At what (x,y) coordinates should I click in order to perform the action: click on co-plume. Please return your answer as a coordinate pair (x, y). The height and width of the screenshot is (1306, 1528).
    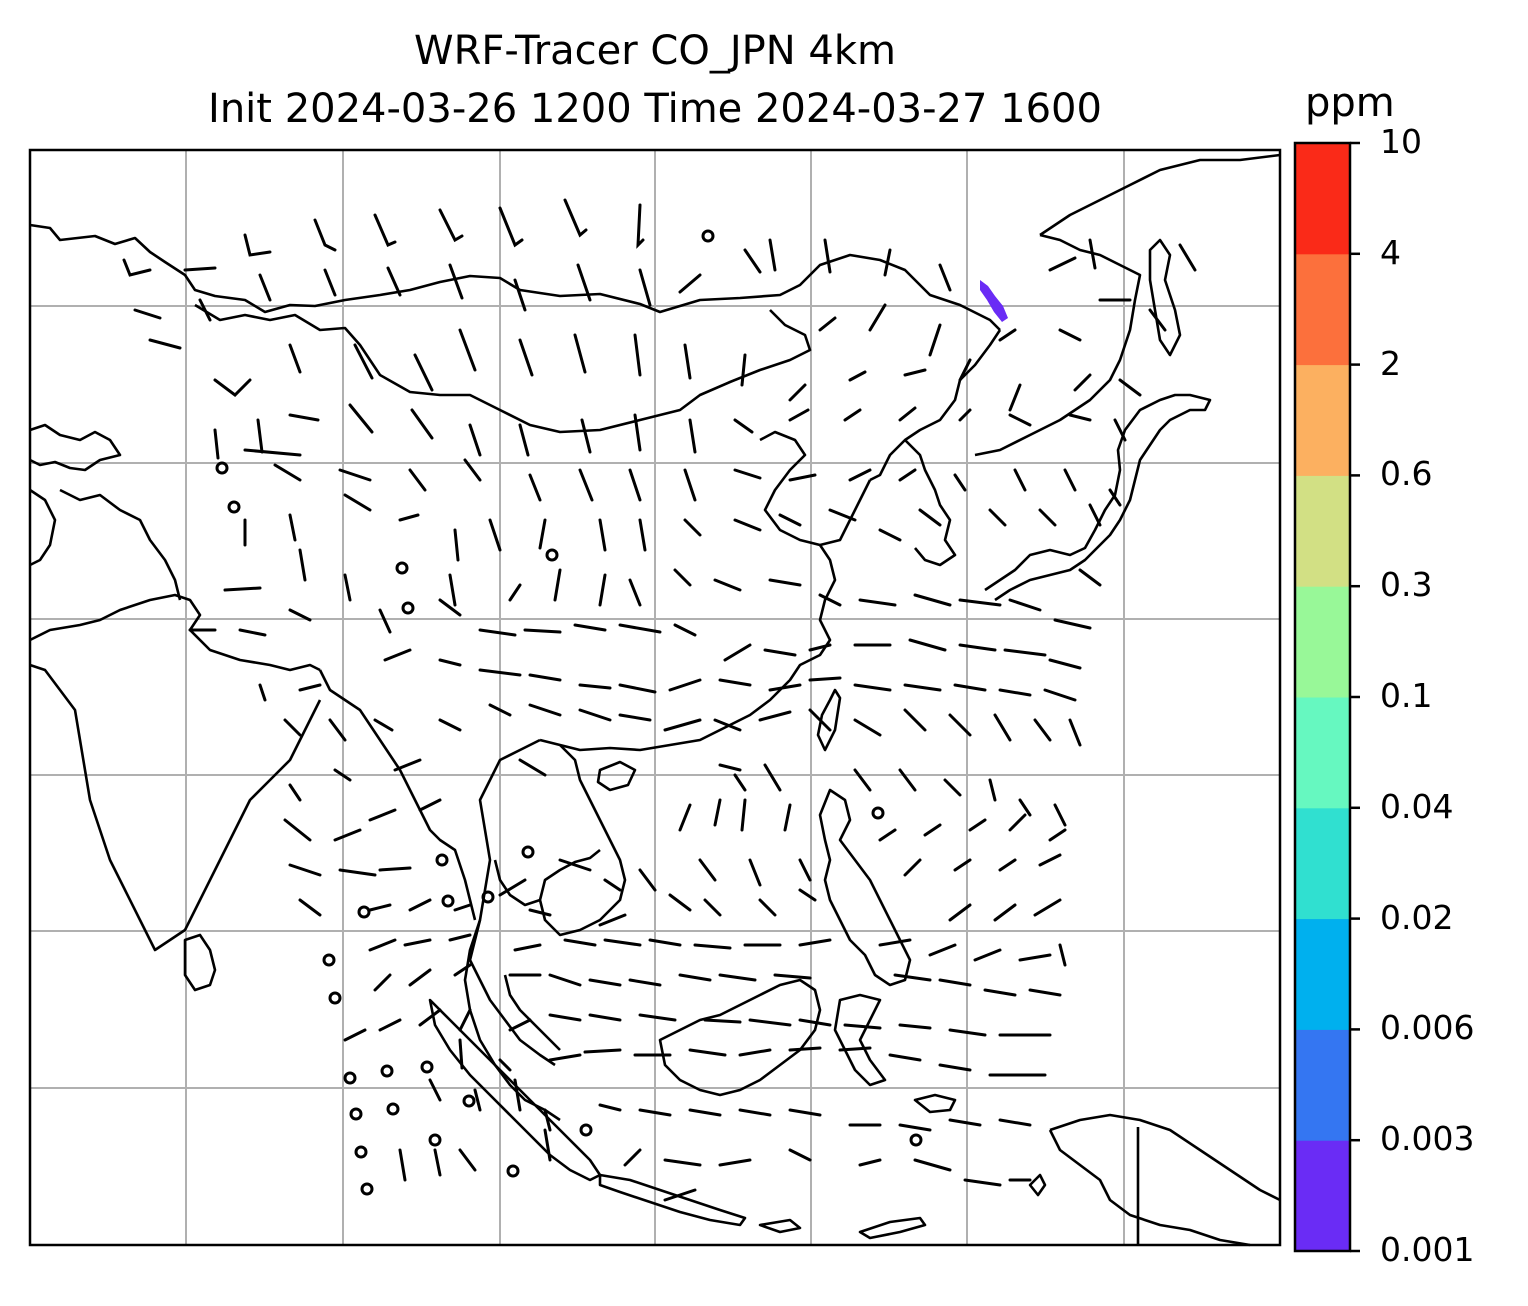
    Looking at the image, I should click on (994, 301).